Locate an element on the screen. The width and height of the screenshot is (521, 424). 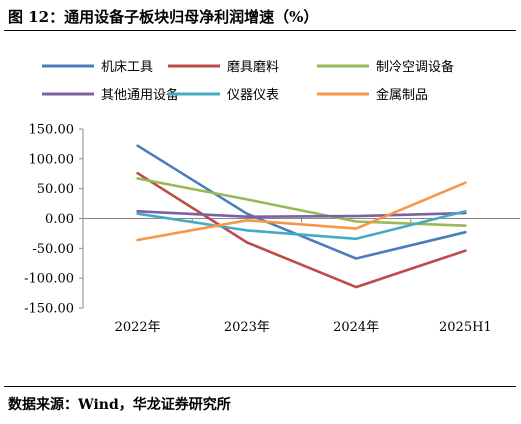
x-tick-label: 2025H1 is located at coordinates (465, 327).